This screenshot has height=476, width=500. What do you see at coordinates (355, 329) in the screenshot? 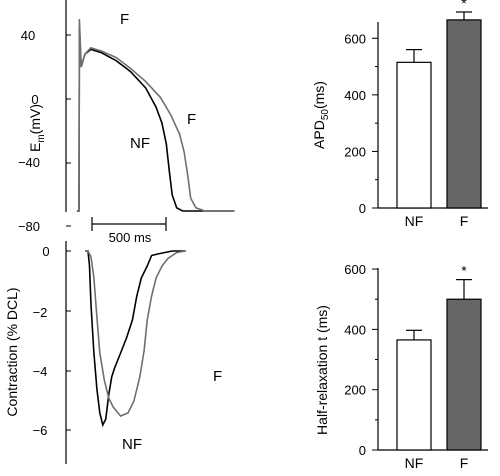
I see `hr-ytick-label: 400` at bounding box center [355, 329].